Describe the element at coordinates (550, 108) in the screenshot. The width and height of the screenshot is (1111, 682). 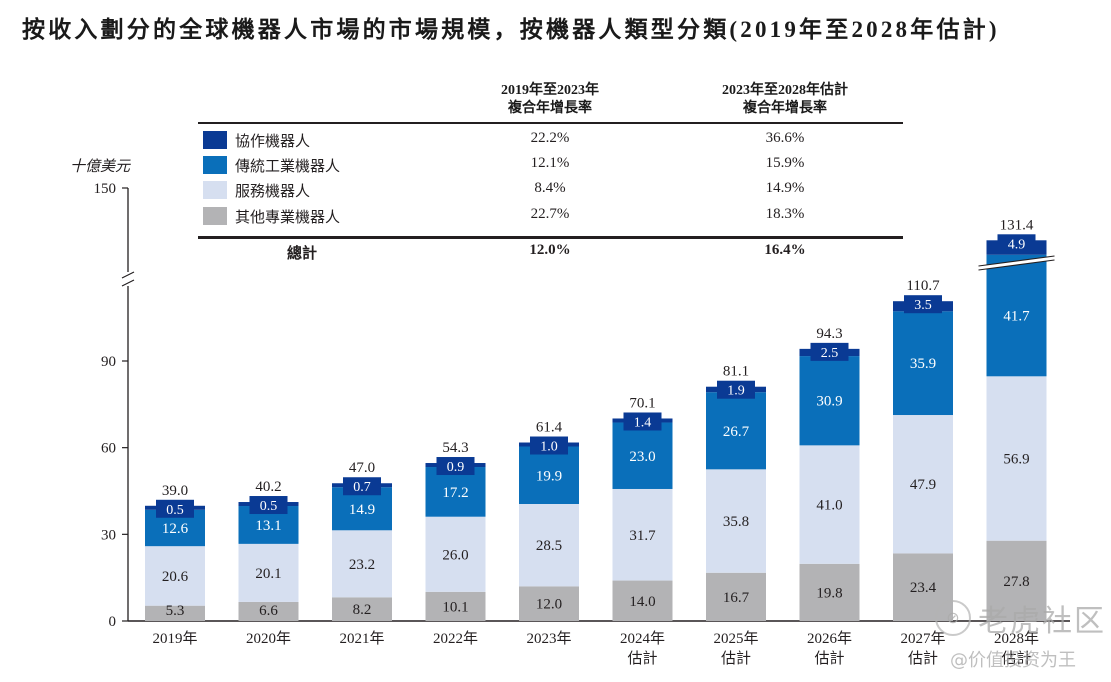
I see `cagr-header-2019-2023-line2: 複合年增長率` at that location.